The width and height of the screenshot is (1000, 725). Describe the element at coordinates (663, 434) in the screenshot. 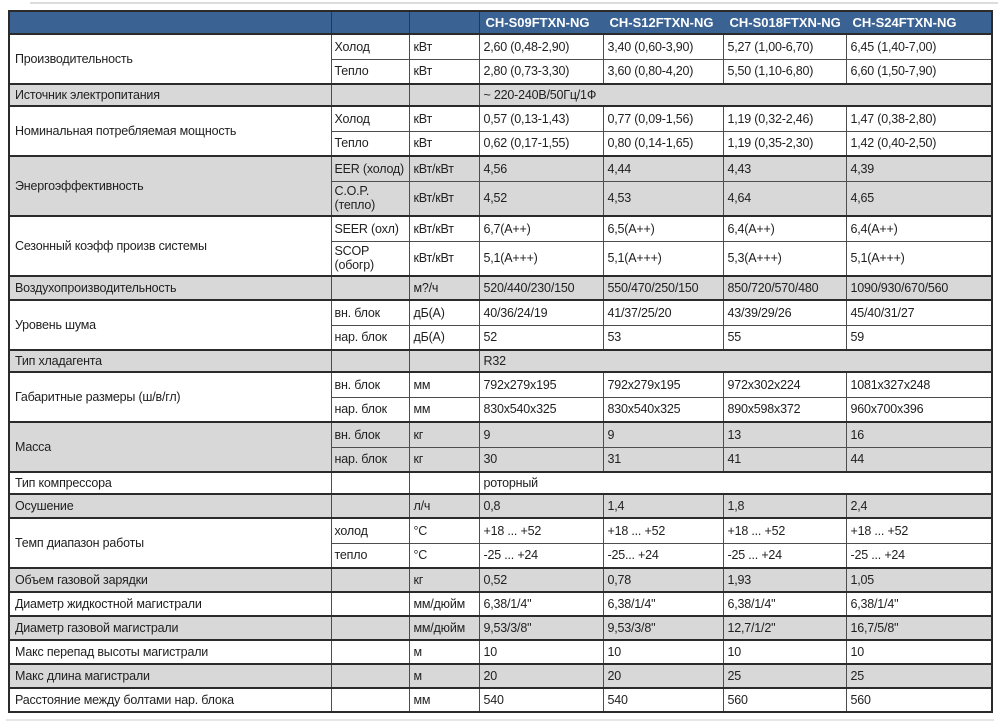

I see `value-cell: 9` at that location.